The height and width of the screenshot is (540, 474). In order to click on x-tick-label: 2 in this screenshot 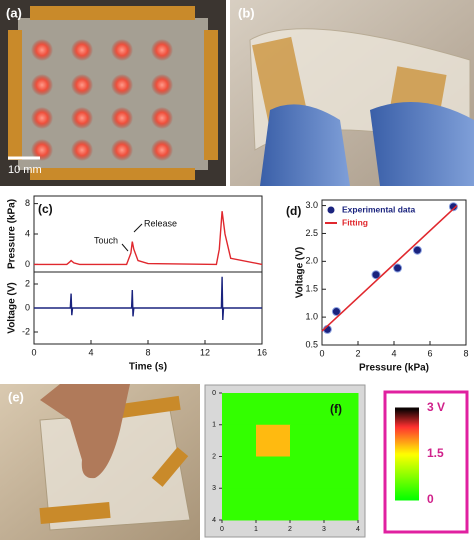, I will do `click(357, 353)`.